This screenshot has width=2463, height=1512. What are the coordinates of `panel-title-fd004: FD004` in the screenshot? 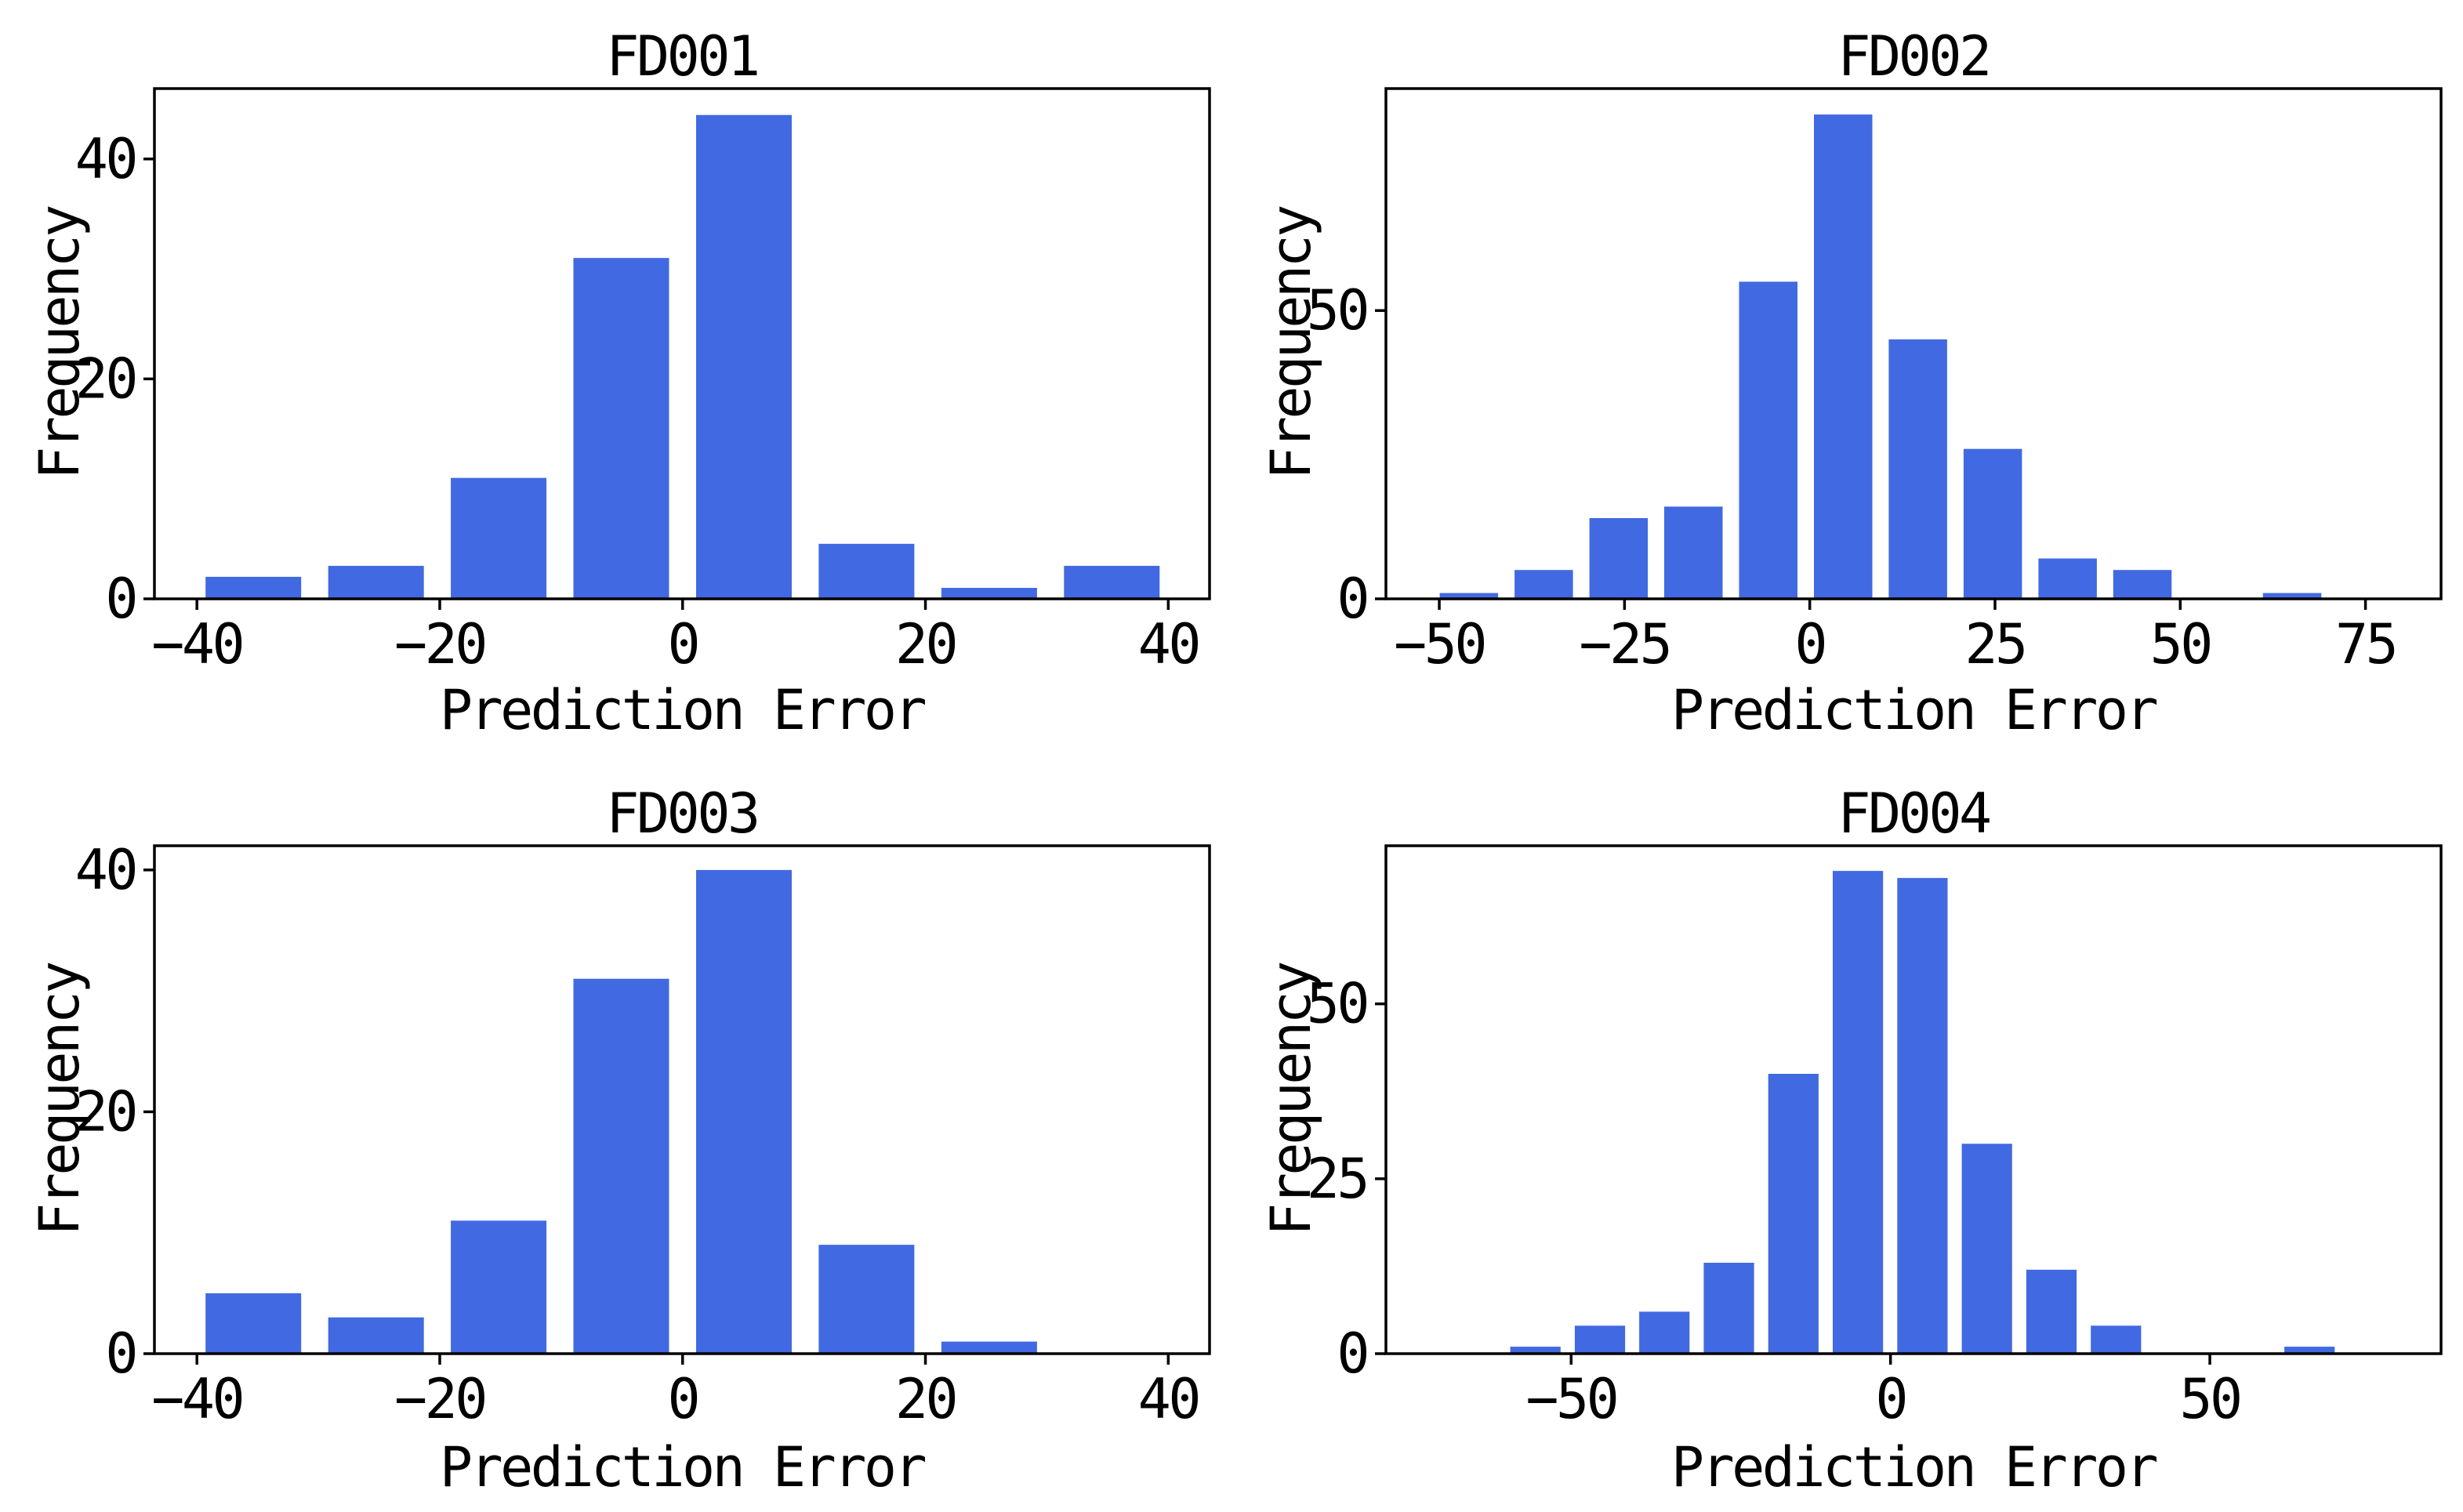 It's located at (1913, 813).